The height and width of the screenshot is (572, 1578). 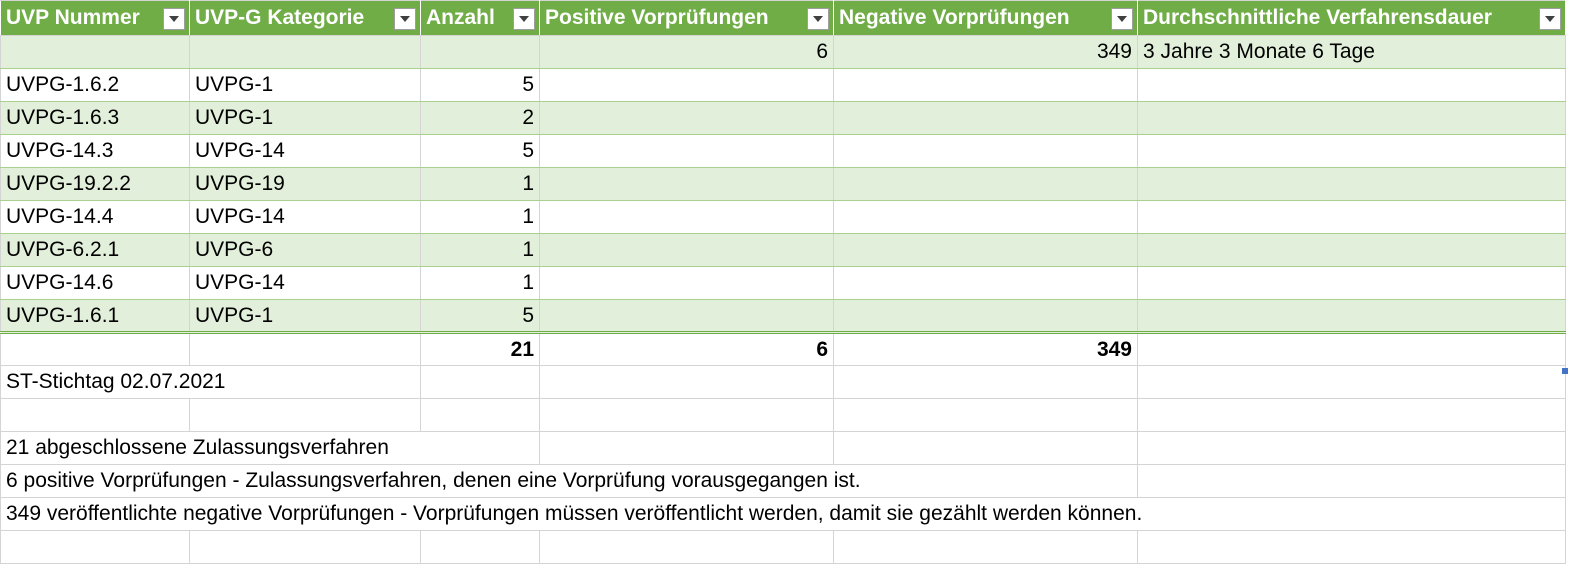 I want to click on header-uvp-g-kategorie: UVP-G Kategorie, so click(x=305, y=18).